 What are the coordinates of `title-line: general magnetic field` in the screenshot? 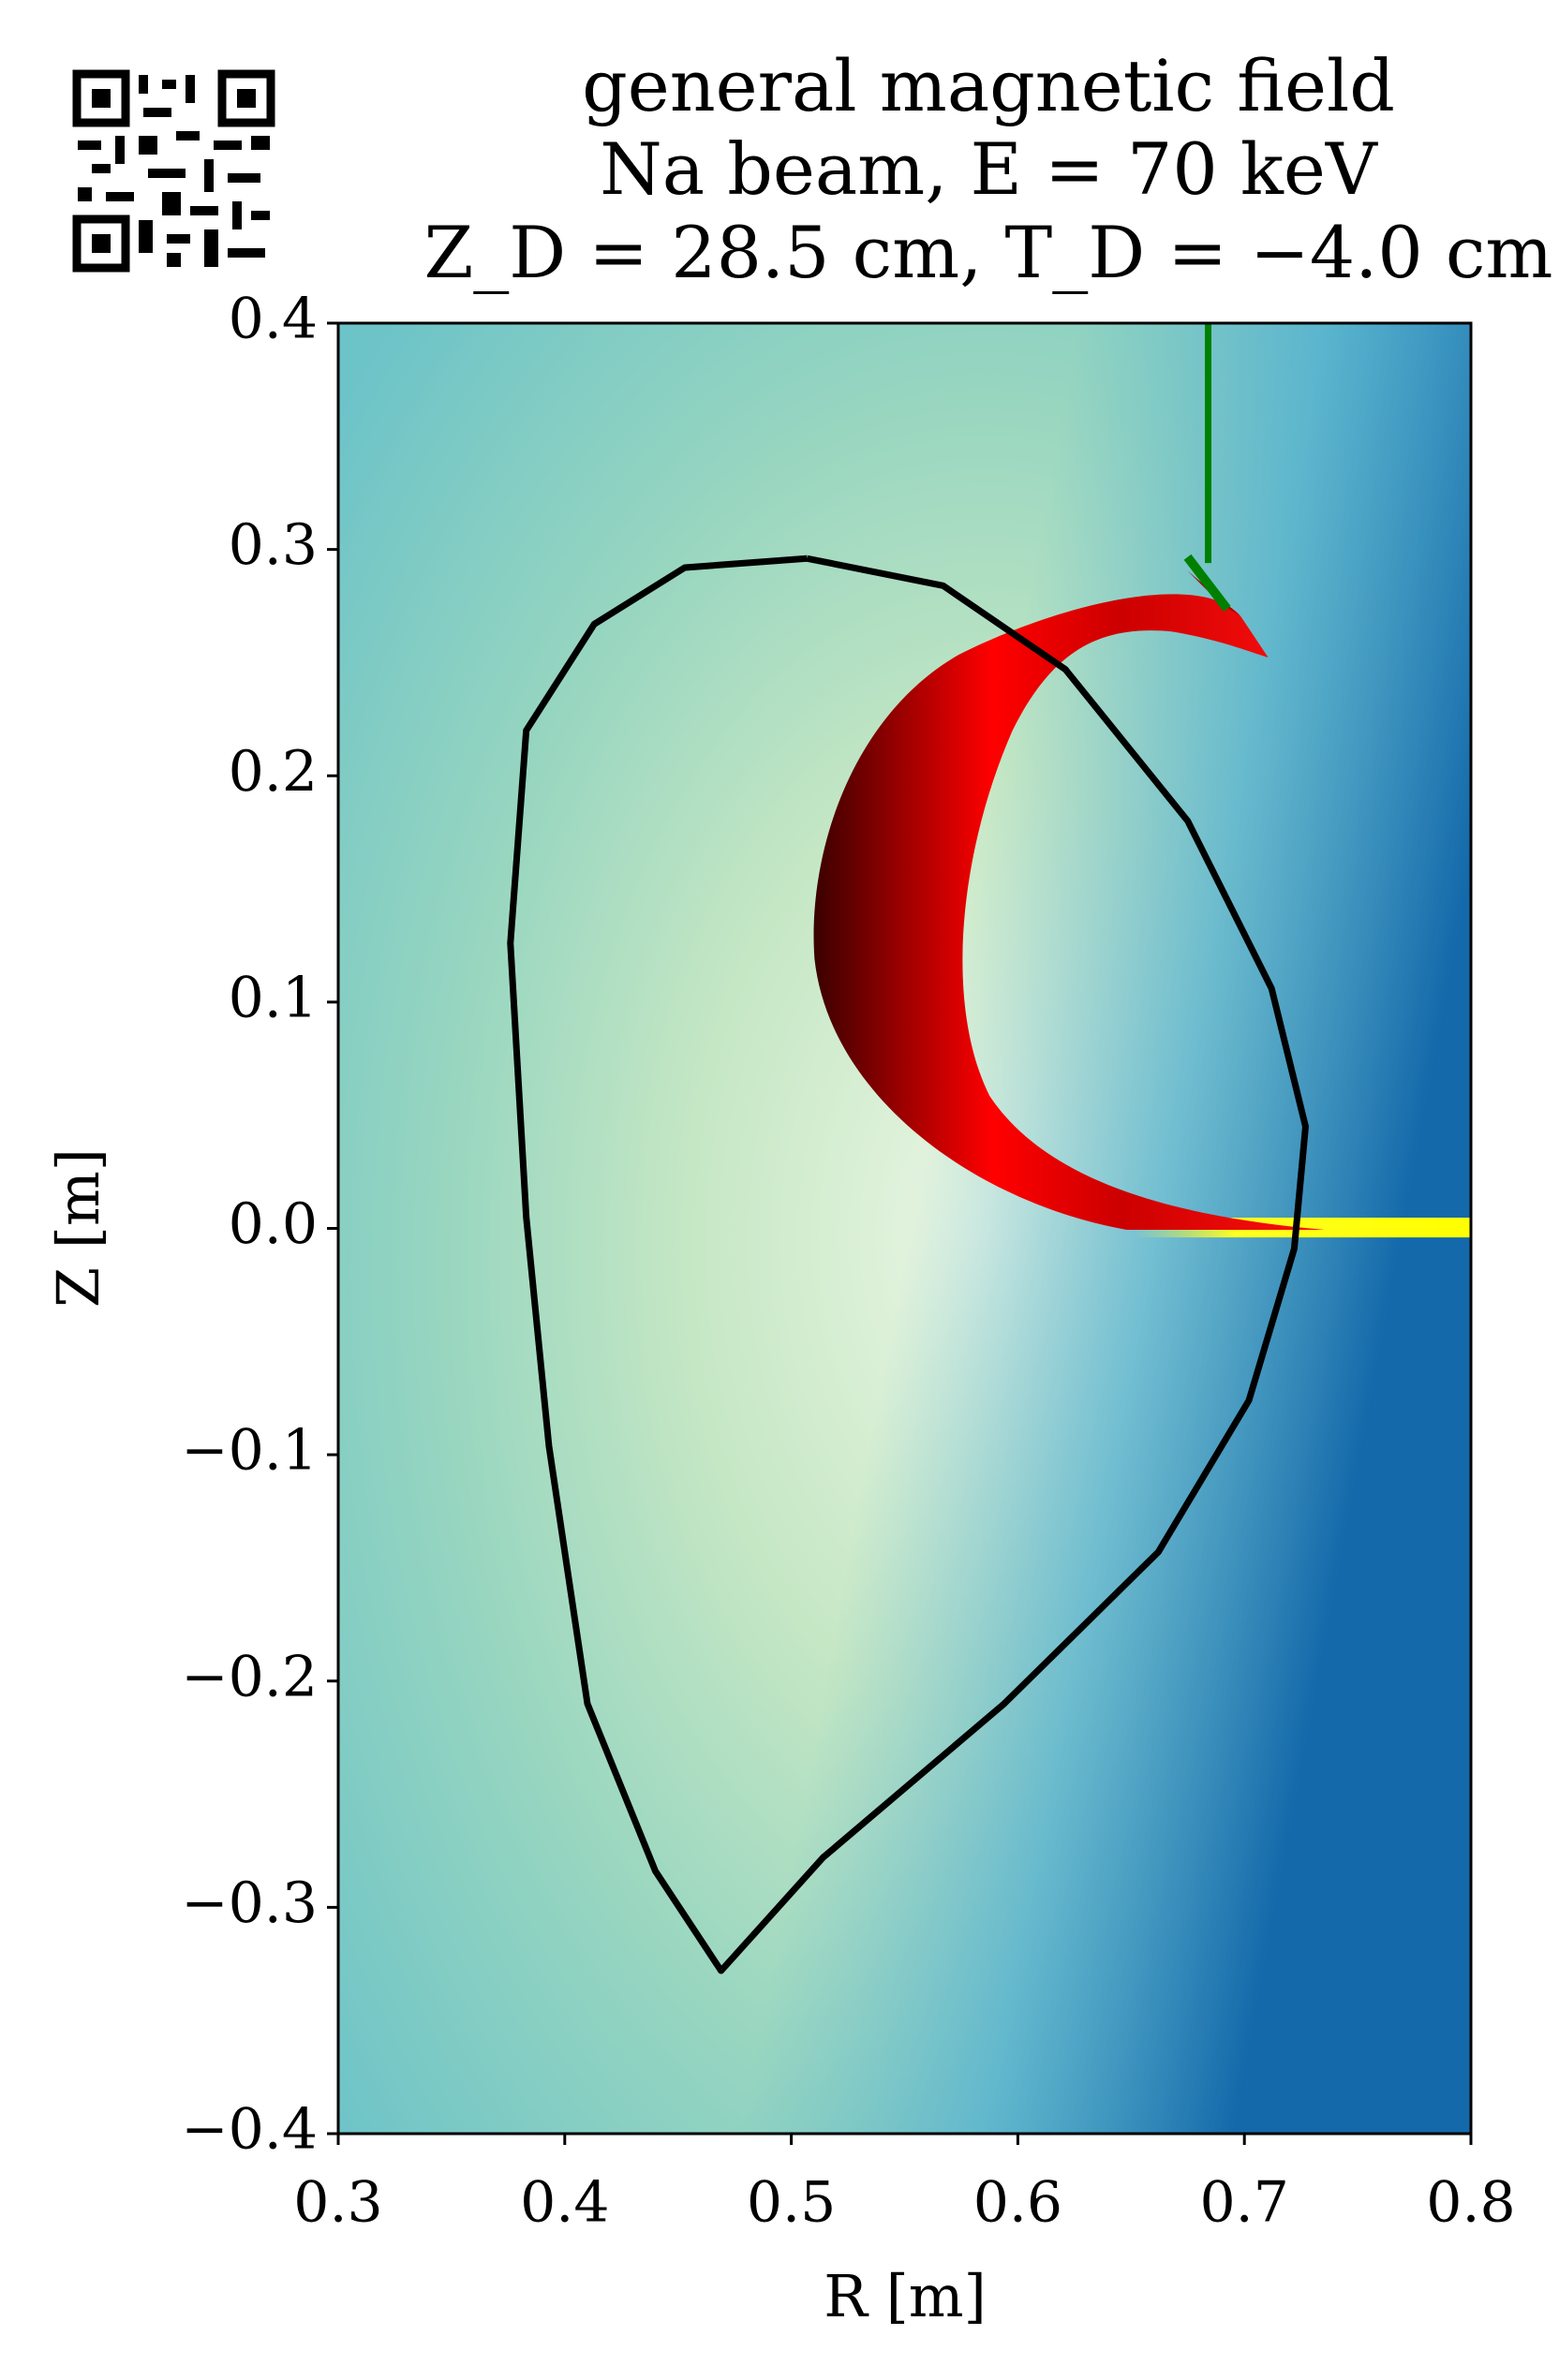 It's located at (988, 85).